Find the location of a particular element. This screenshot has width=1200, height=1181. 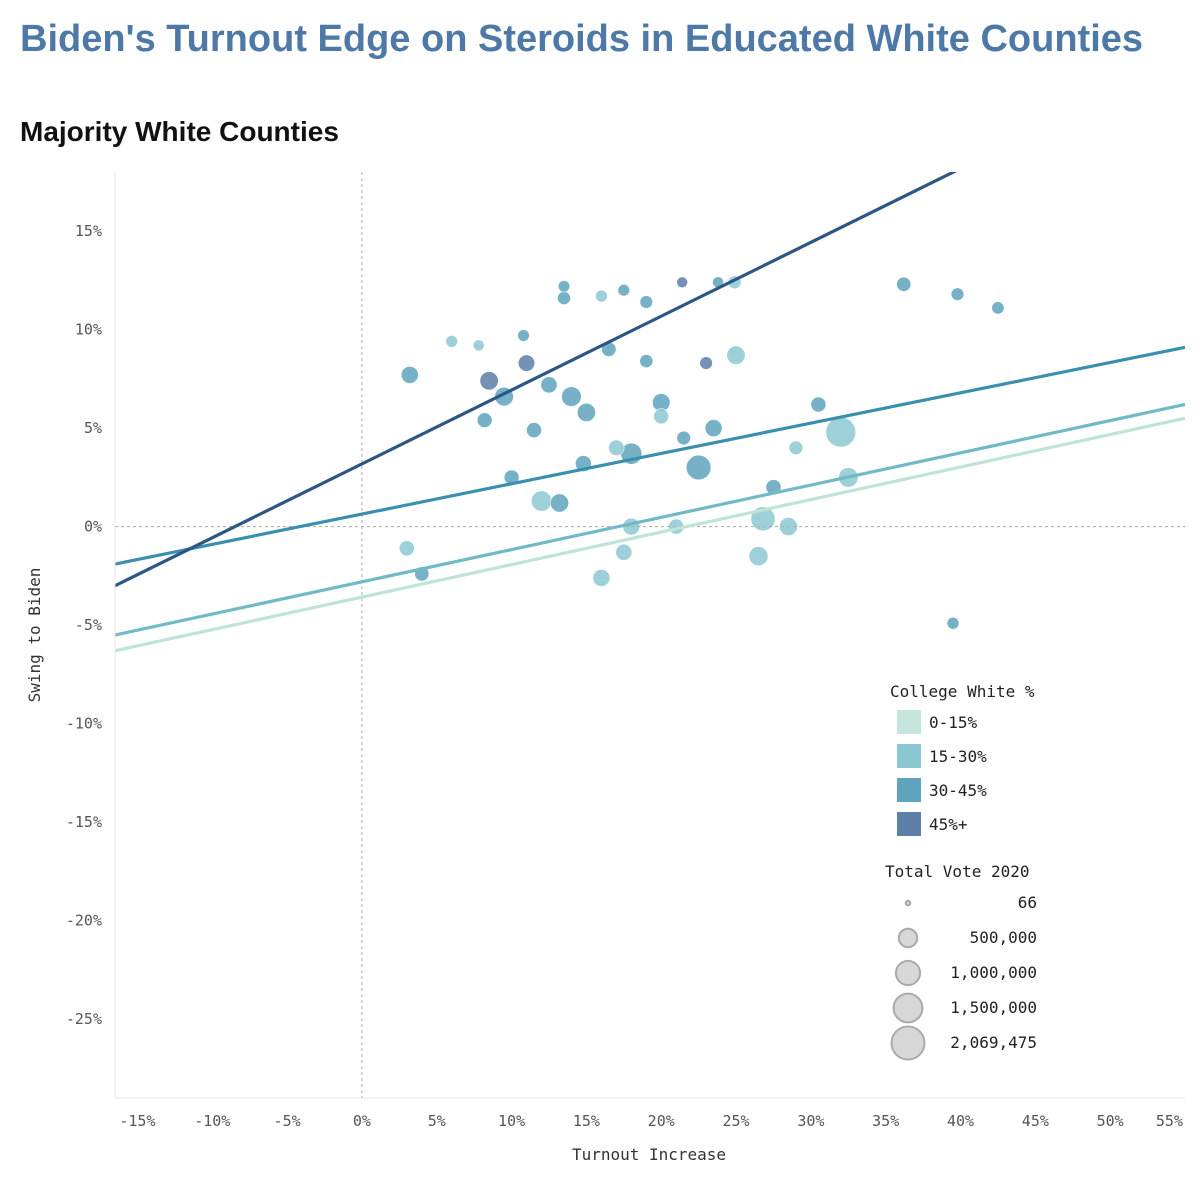

size-legend-label: 66 is located at coordinates (1027, 902).